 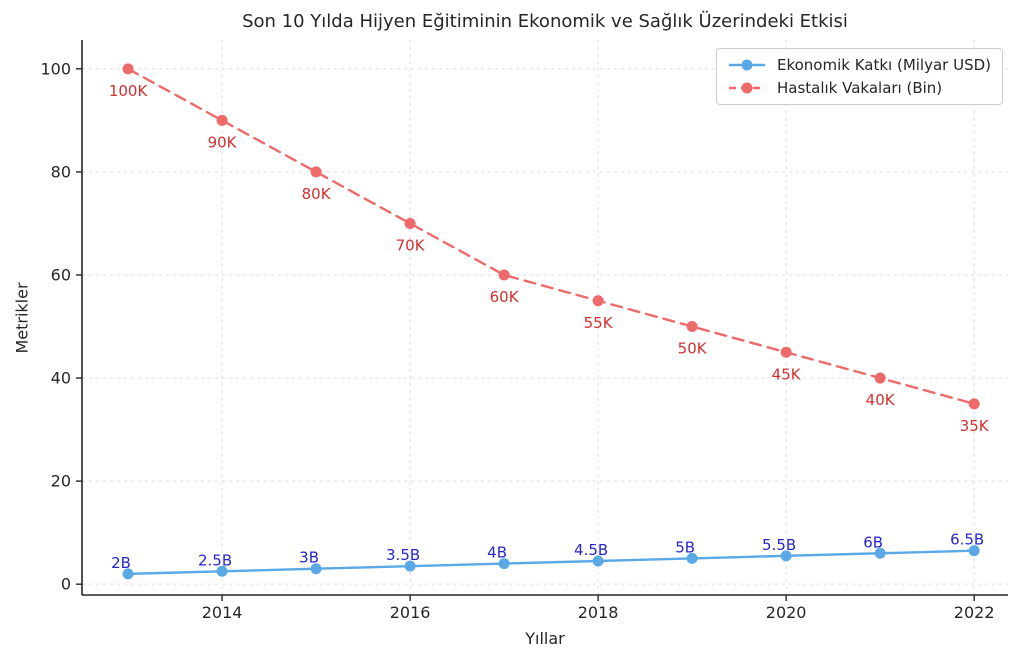 I want to click on data-point-label: 55K, so click(x=599, y=323).